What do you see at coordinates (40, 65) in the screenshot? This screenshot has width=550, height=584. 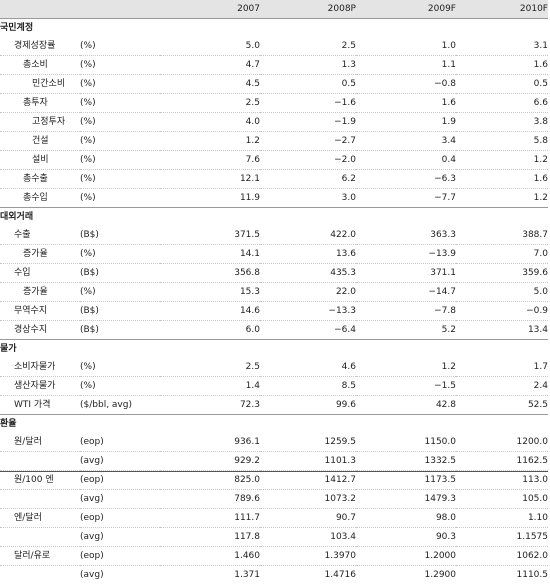 I see `row-label: 총소비` at bounding box center [40, 65].